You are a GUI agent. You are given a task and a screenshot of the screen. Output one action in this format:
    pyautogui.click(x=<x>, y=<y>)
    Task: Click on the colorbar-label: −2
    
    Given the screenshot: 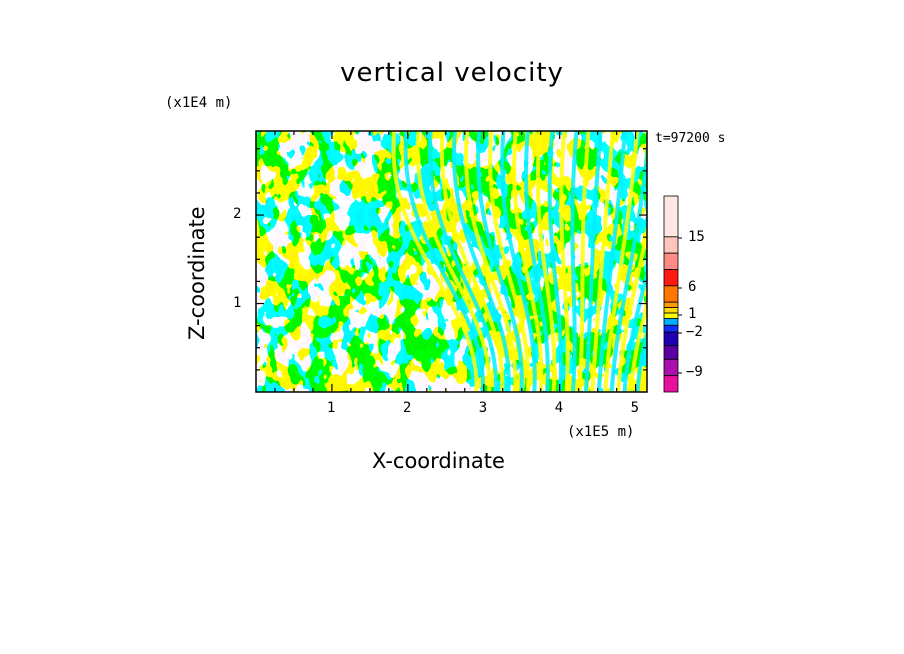 What is the action you would take?
    pyautogui.click(x=694, y=332)
    